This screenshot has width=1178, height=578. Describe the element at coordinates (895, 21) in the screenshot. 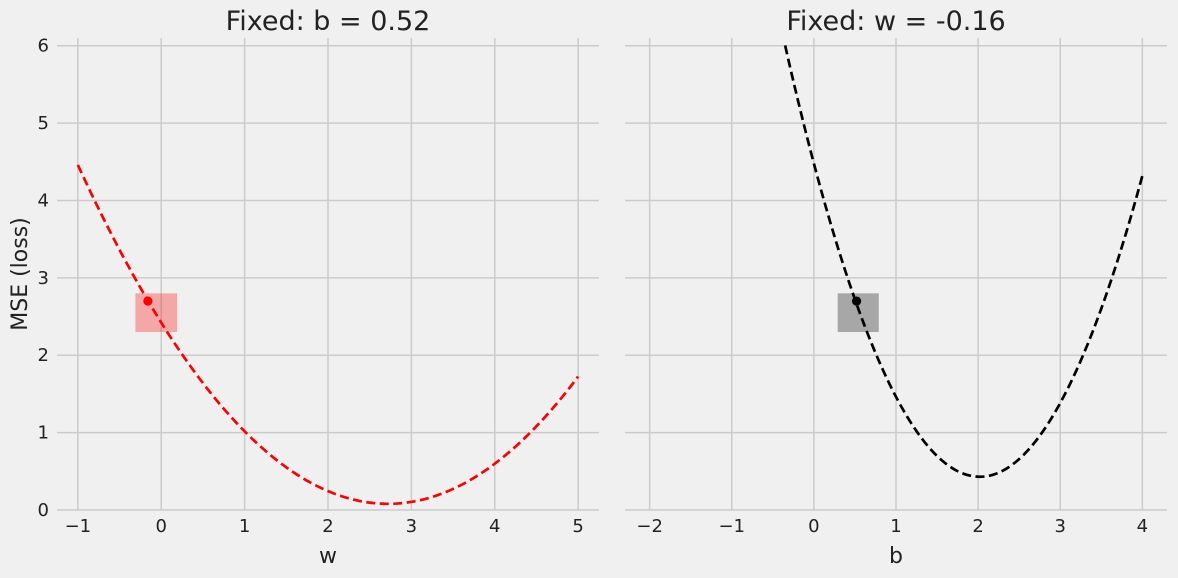

I see `chart-title: Fixed: w = -0.16` at that location.